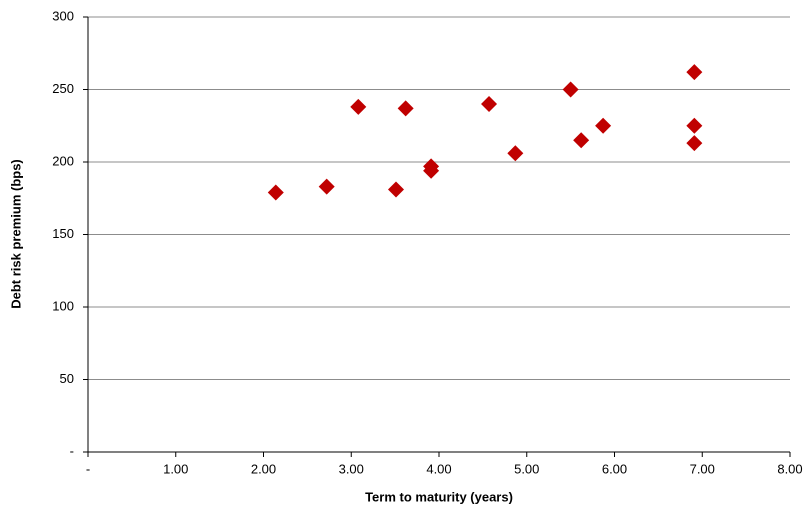  I want to click on x-tick-label: 6.00, so click(614, 468).